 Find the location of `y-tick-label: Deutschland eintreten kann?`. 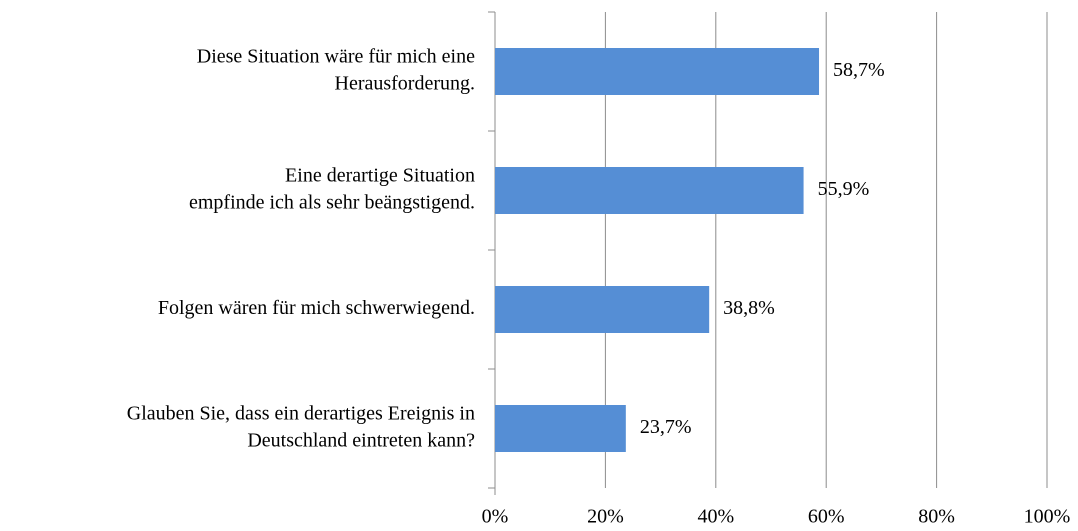

y-tick-label: Deutschland eintreten kann? is located at coordinates (361, 441).